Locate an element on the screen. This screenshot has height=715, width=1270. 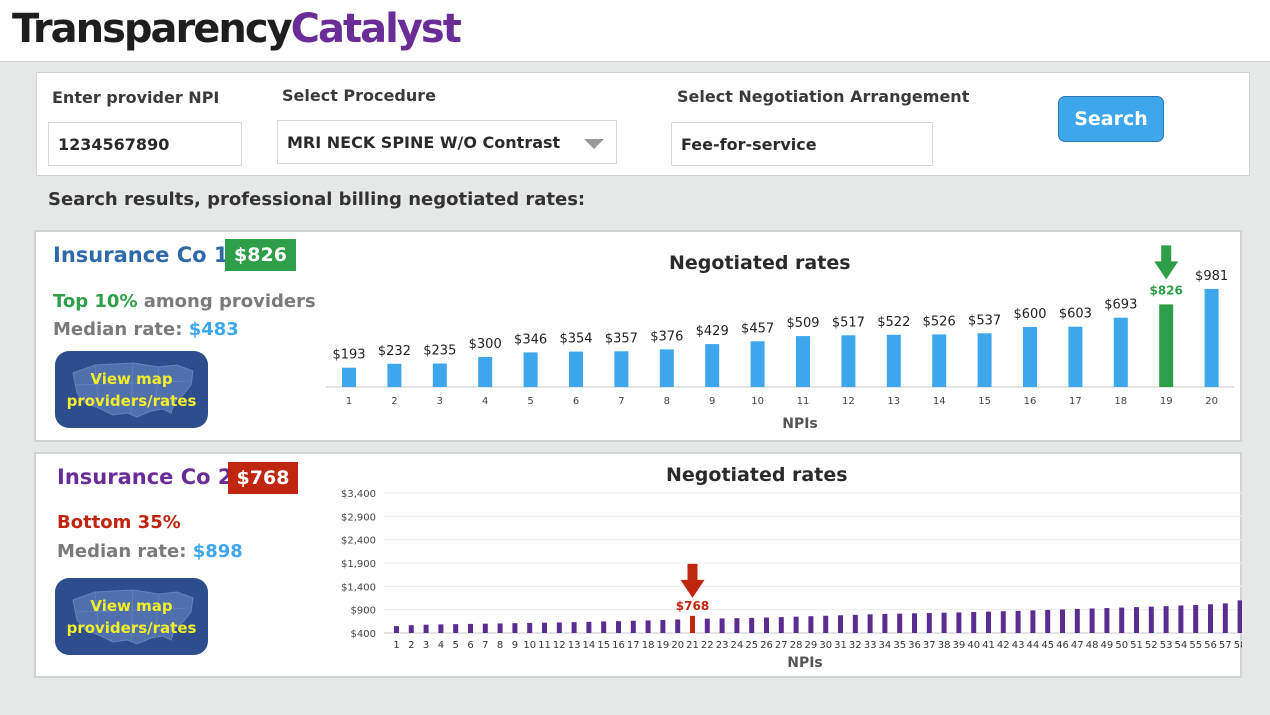
rank-highlight: Bottom 35% is located at coordinates (119, 522).